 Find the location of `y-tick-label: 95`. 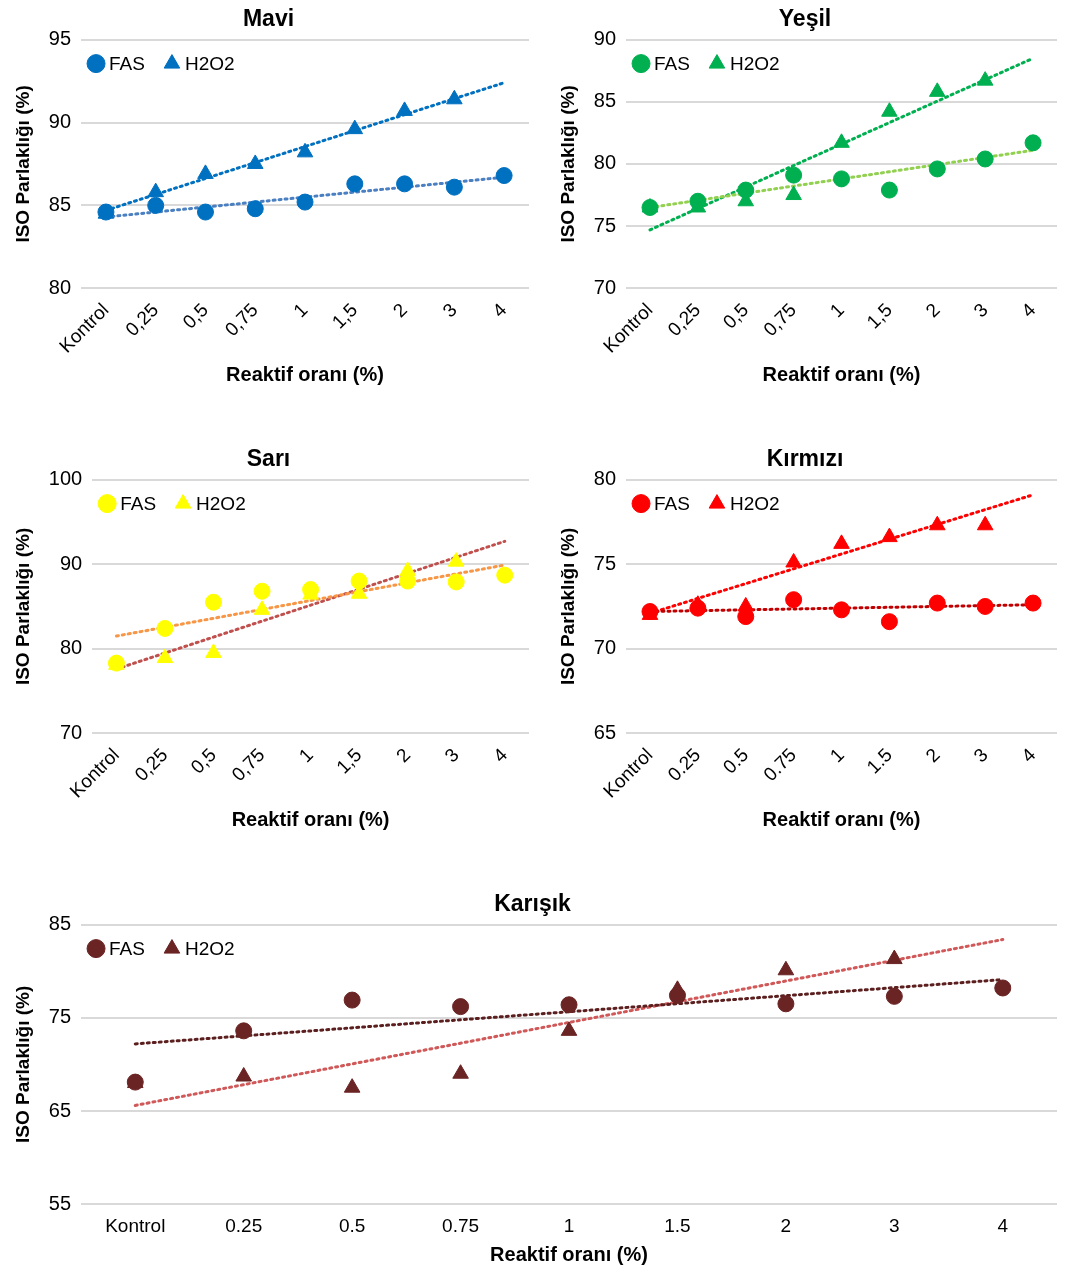

y-tick-label: 95 is located at coordinates (60, 38).